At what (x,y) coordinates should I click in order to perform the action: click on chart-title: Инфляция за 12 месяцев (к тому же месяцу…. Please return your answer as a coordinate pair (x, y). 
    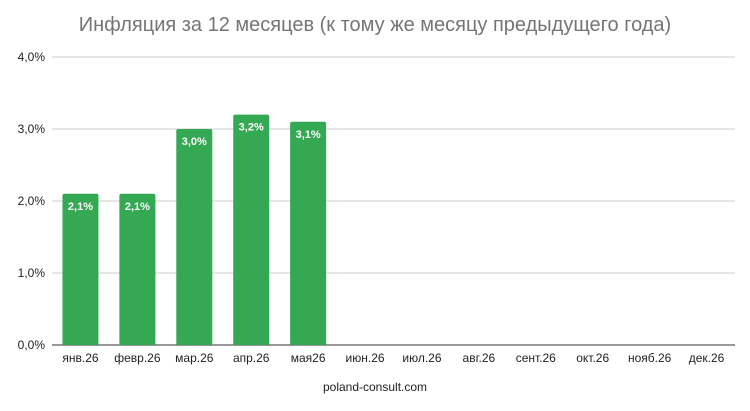
    Looking at the image, I should click on (375, 25).